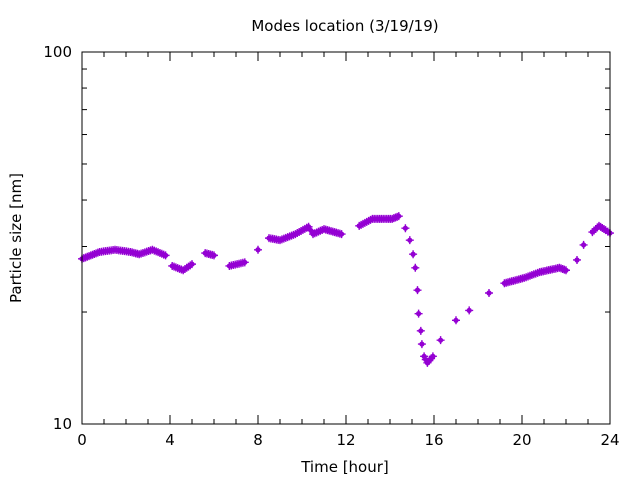  I want to click on x-tick-label: 12, so click(345, 440).